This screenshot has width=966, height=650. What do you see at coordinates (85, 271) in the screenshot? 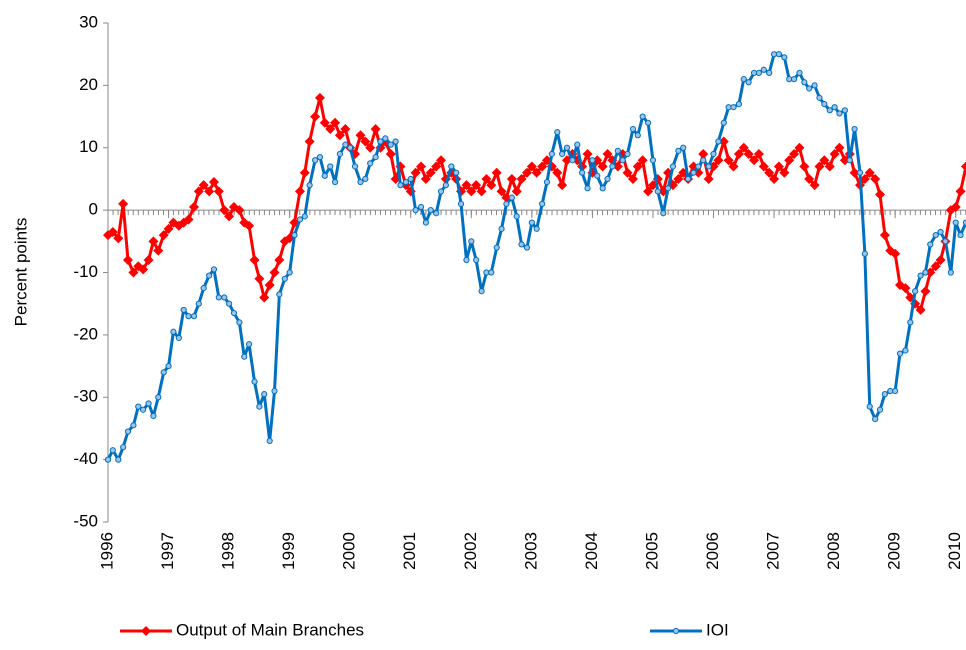
I see `y-tick-label: -10` at bounding box center [85, 271].